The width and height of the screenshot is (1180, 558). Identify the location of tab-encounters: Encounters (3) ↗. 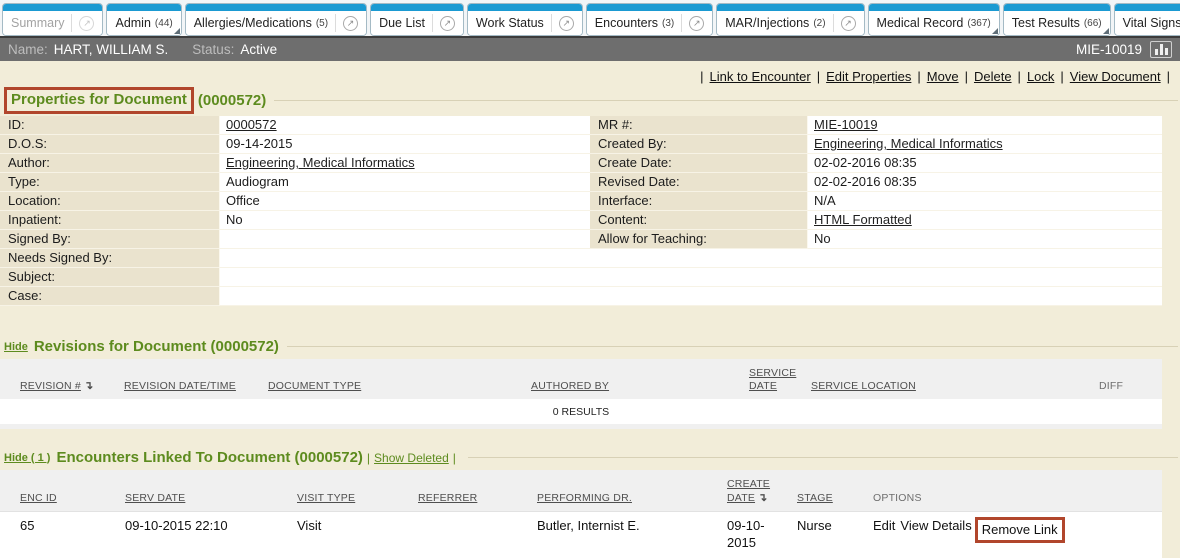
(649, 19).